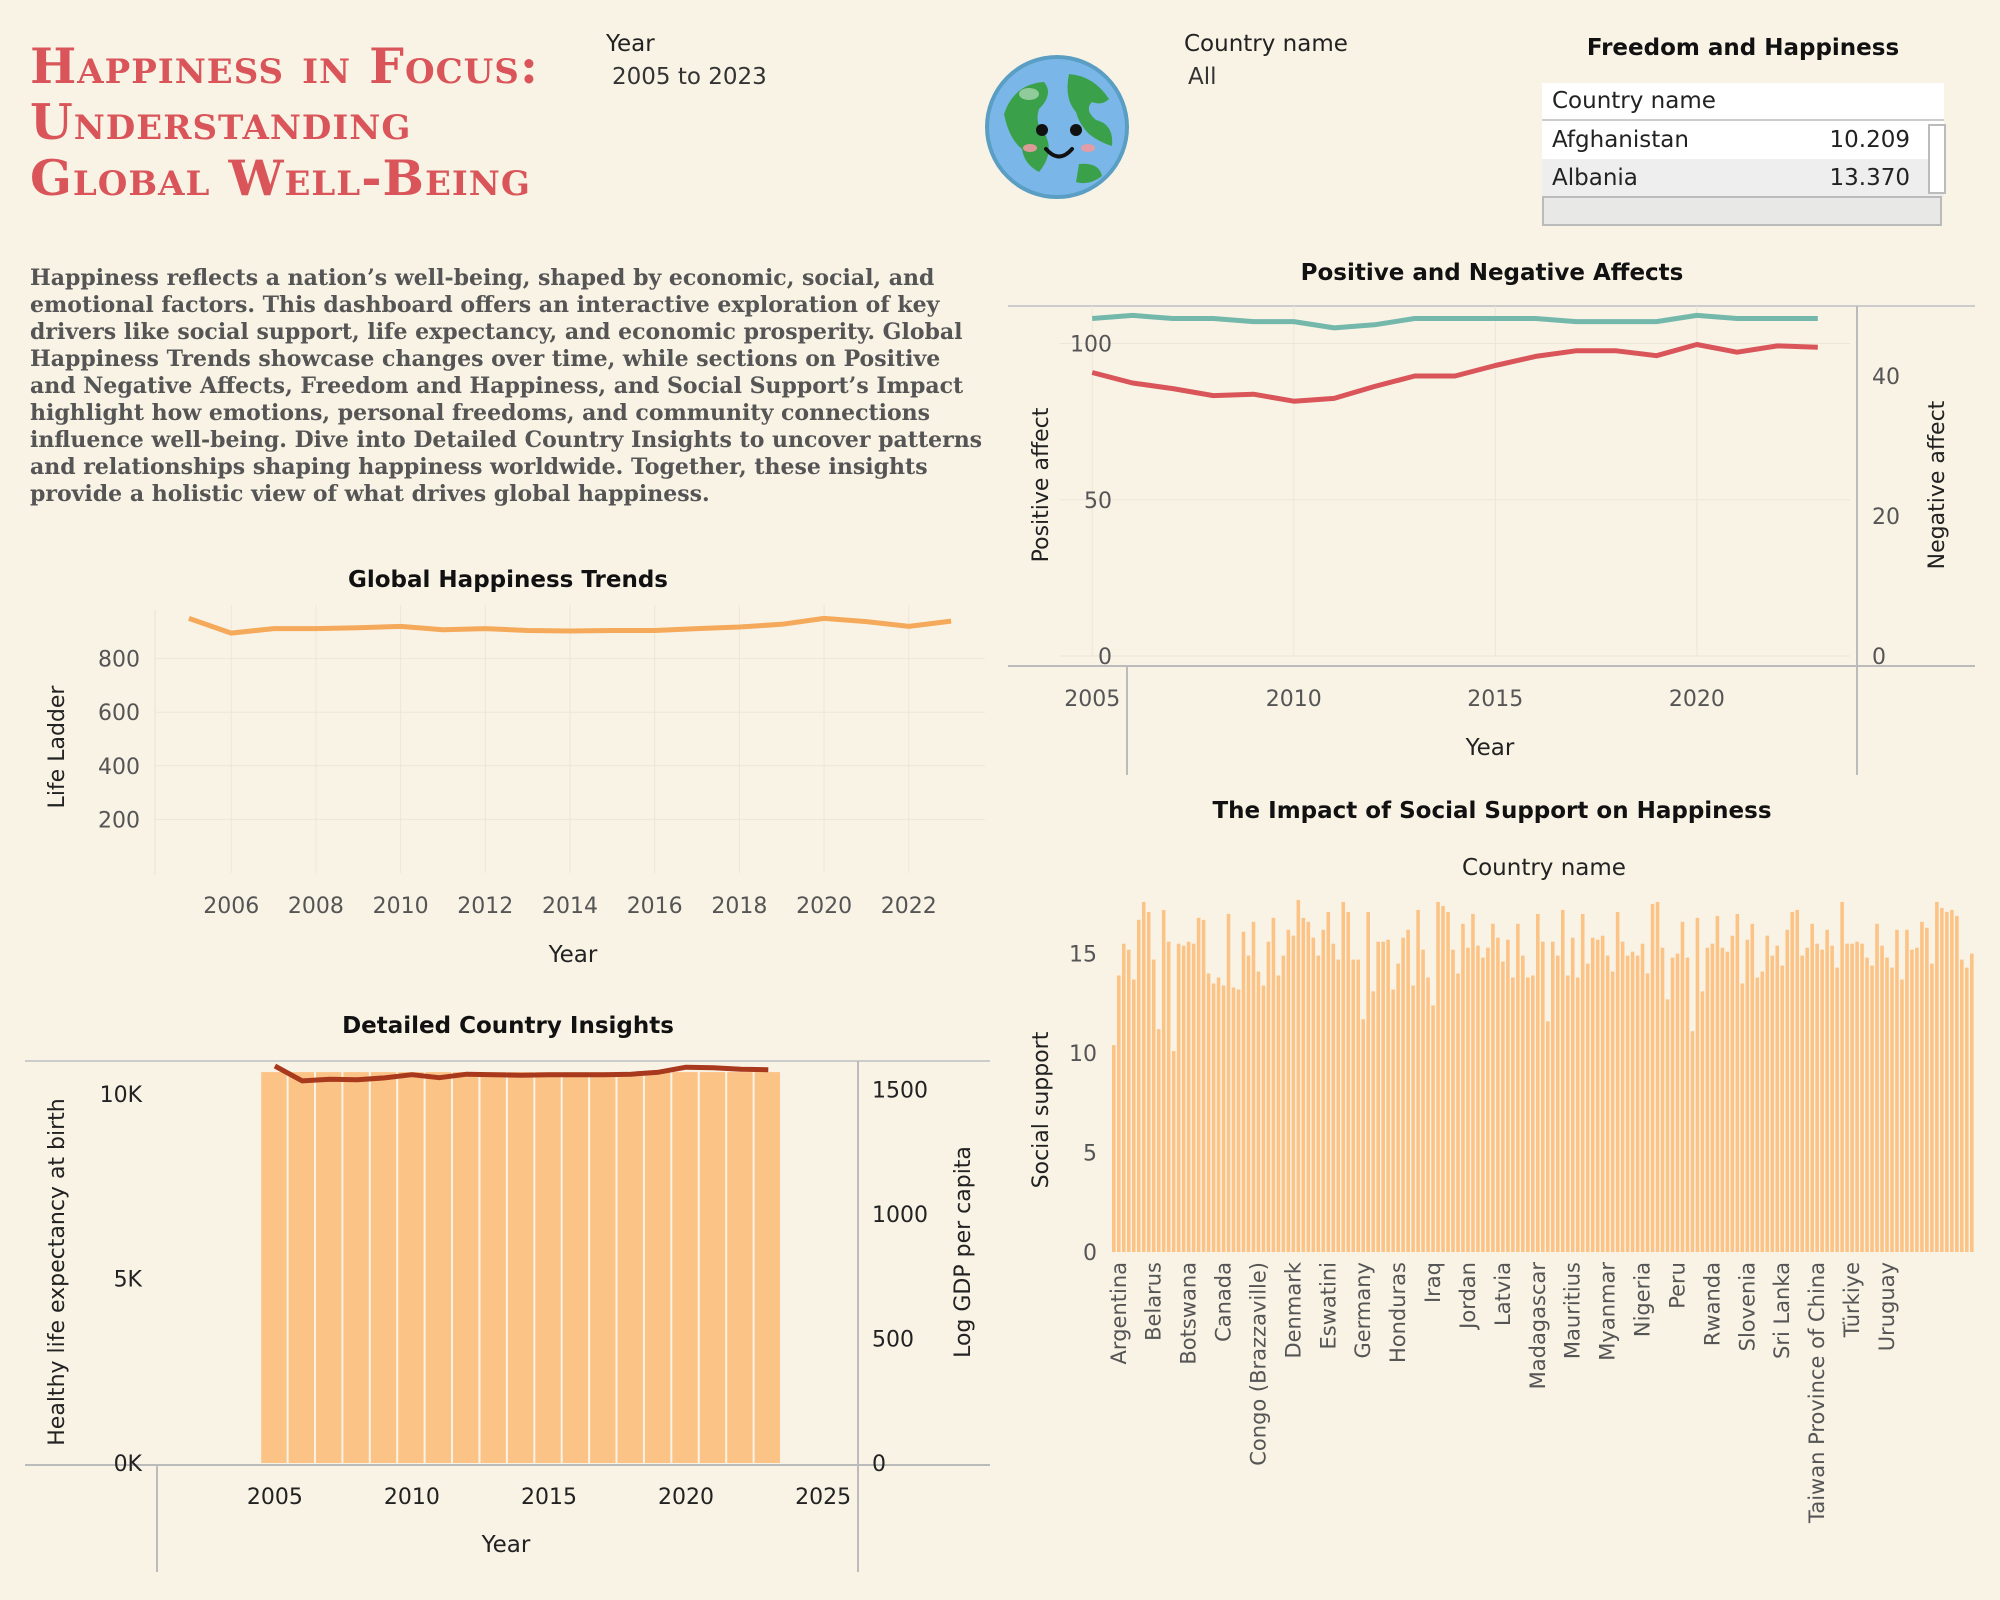  I want to click on table-row: Afghanistan 10.209, so click(1743, 140).